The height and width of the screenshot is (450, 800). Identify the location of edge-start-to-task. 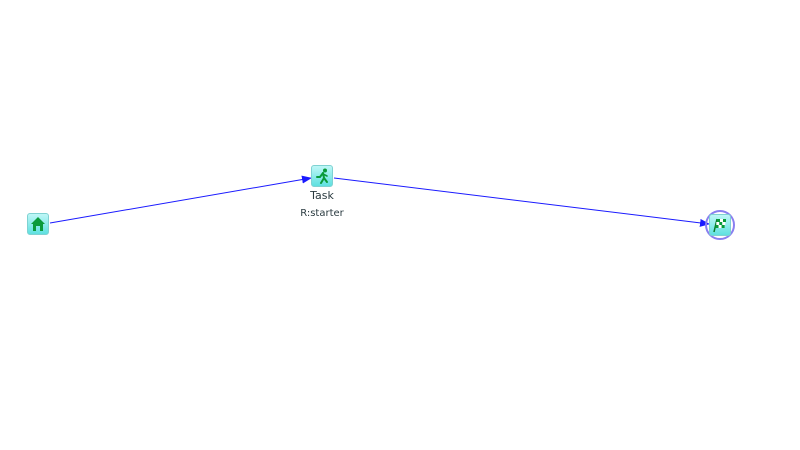
(180, 199).